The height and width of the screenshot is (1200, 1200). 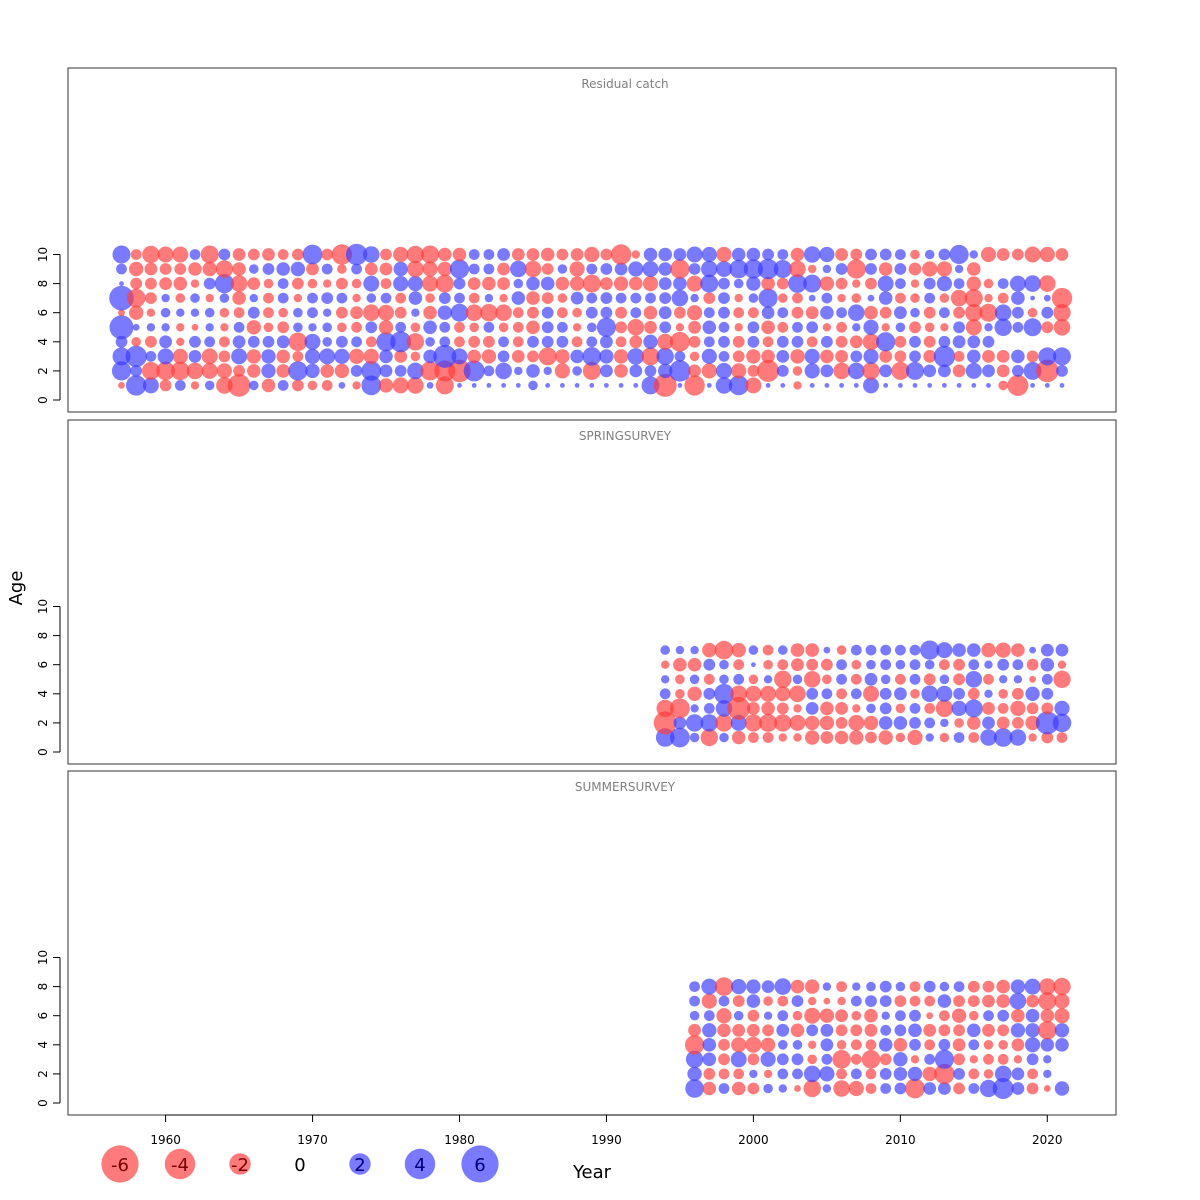 I want to click on legend-label: 0, so click(x=299, y=1165).